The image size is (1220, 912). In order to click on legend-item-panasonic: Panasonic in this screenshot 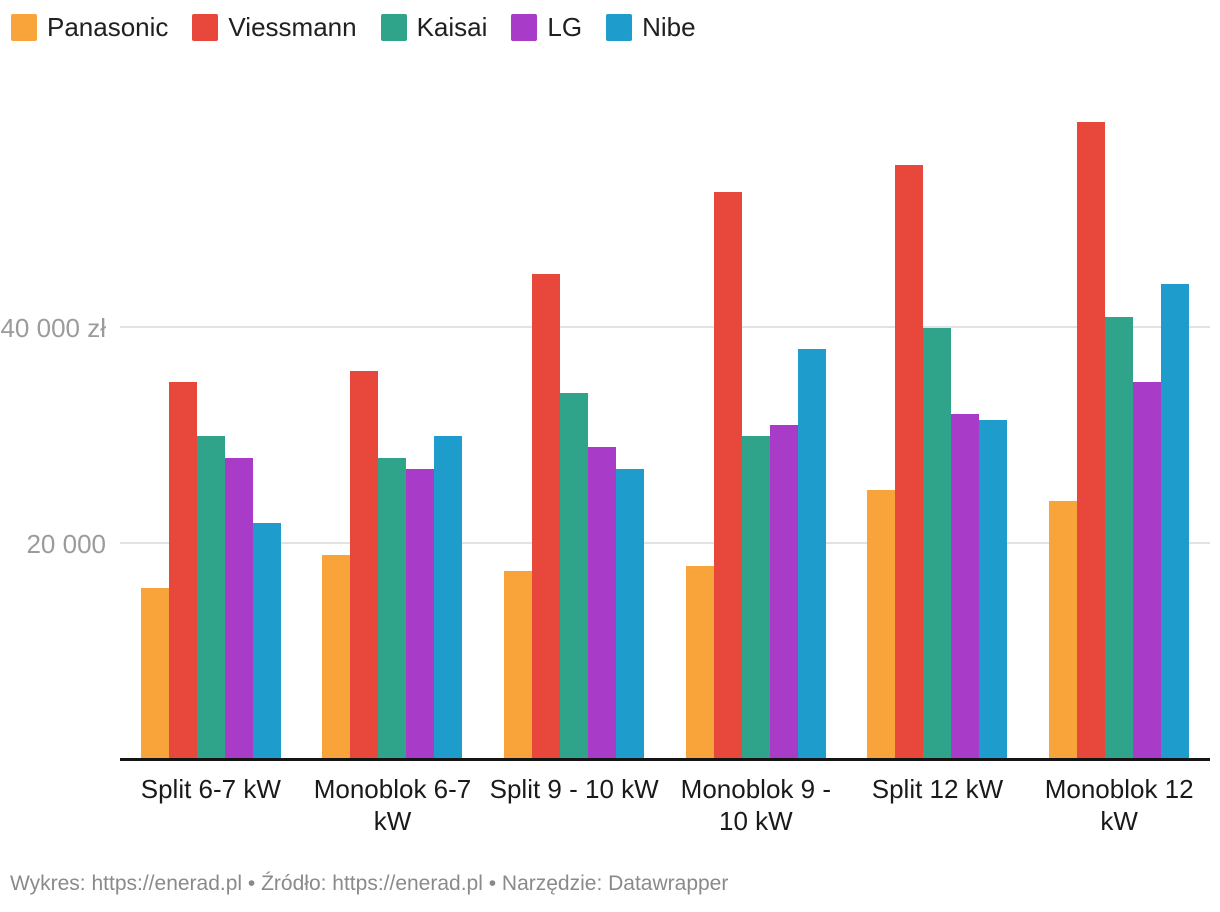, I will do `click(89, 27)`.